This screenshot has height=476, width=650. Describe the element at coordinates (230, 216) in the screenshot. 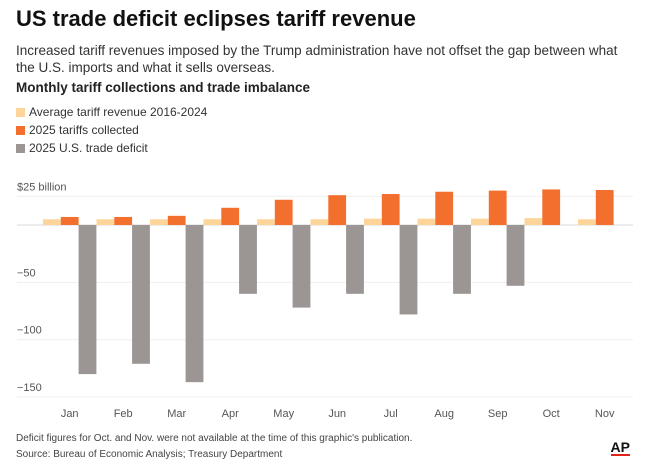

I see `bar-1-apr` at that location.